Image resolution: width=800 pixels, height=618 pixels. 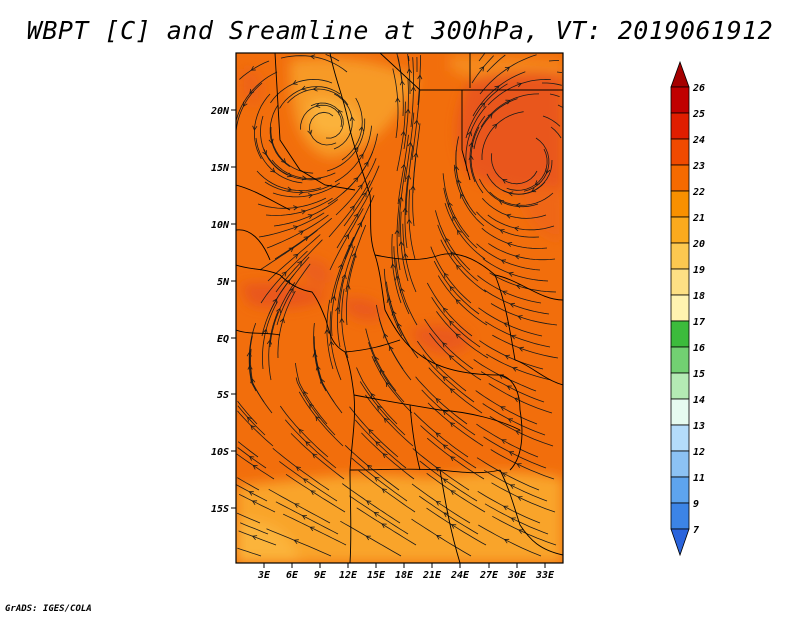 What do you see at coordinates (376, 575) in the screenshot?
I see `lon-label: 15E` at bounding box center [376, 575].